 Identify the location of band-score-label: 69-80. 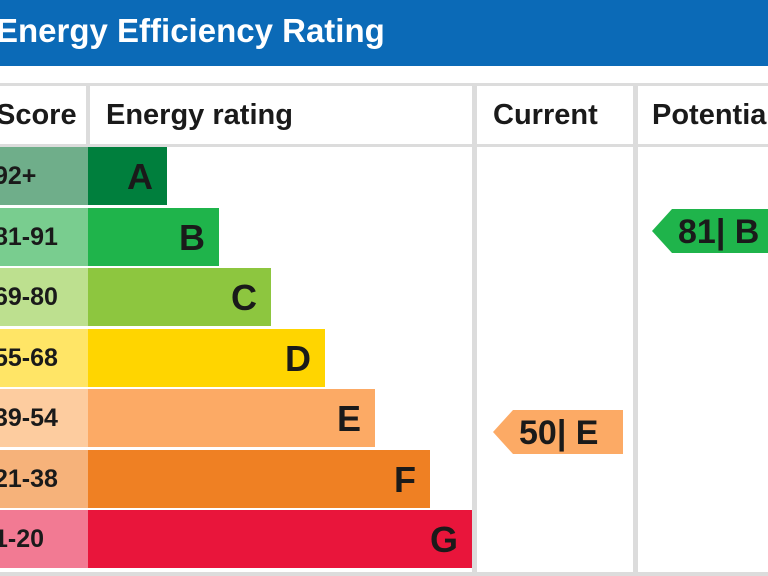
(29, 297).